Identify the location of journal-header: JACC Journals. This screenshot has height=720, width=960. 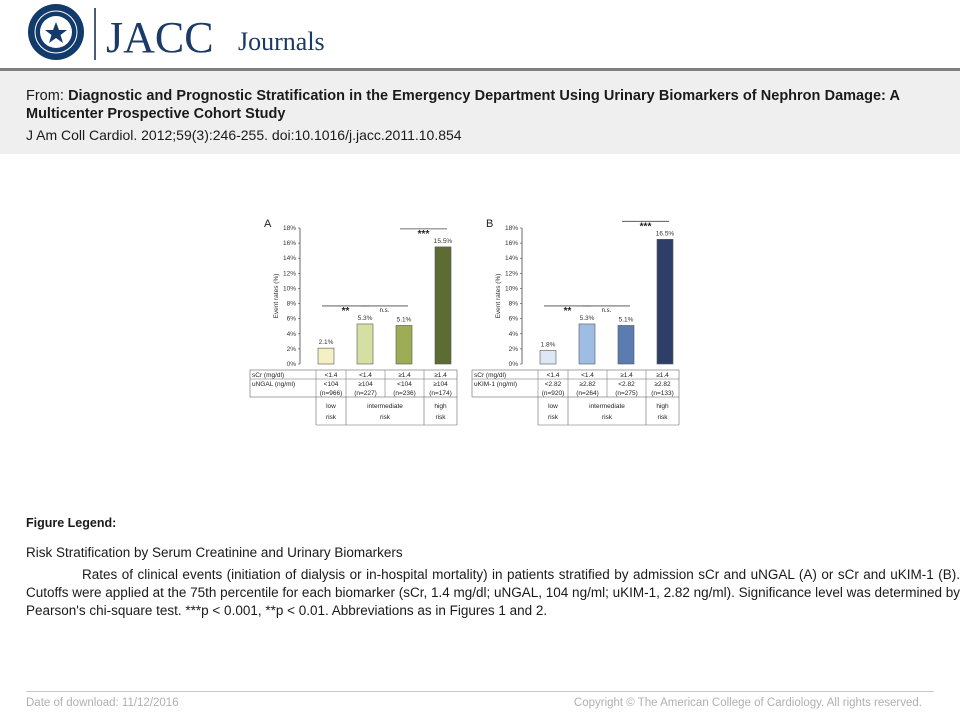
(480, 34).